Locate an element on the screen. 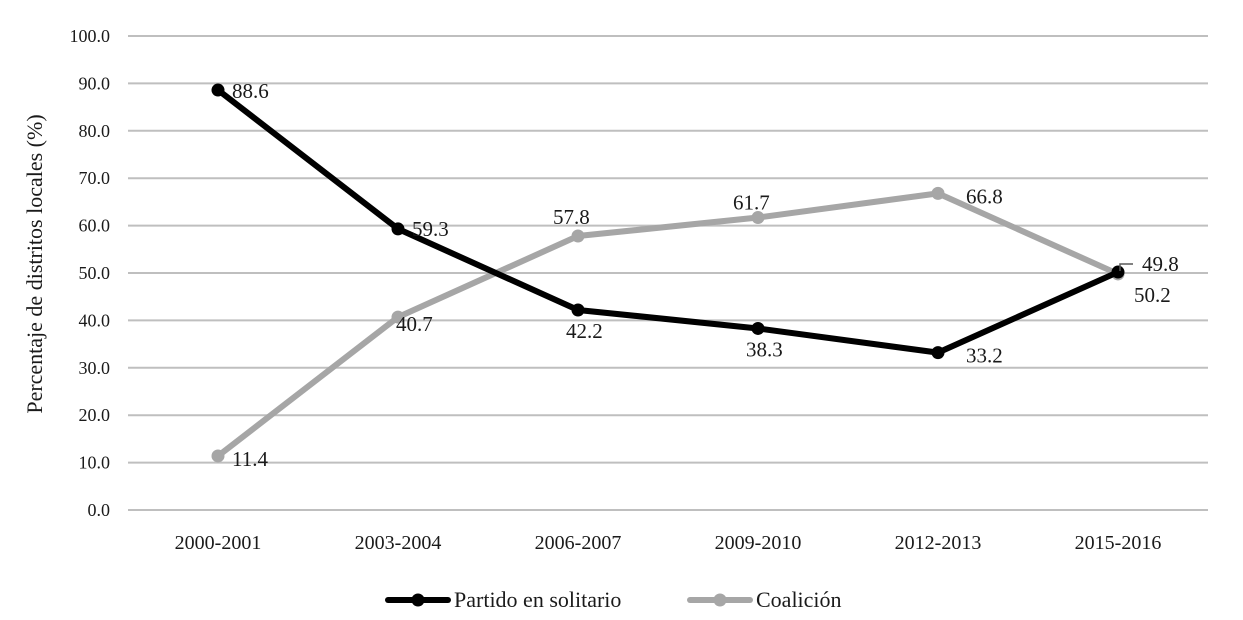 Image resolution: width=1243 pixels, height=620 pixels. x-tick-label: 2009-2010 is located at coordinates (758, 543).